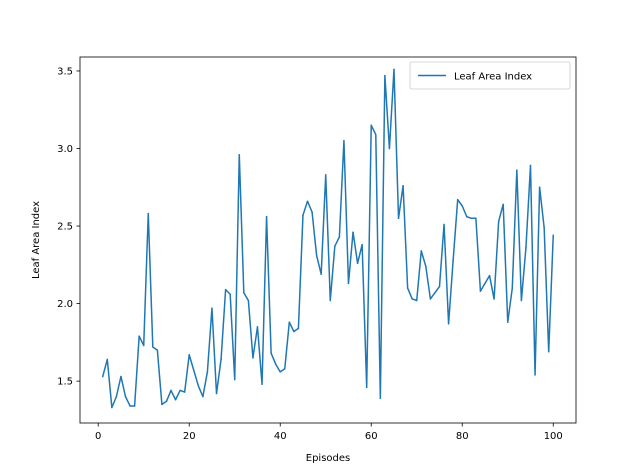  I want to click on legend-label: Leaf Area Index, so click(493, 77).